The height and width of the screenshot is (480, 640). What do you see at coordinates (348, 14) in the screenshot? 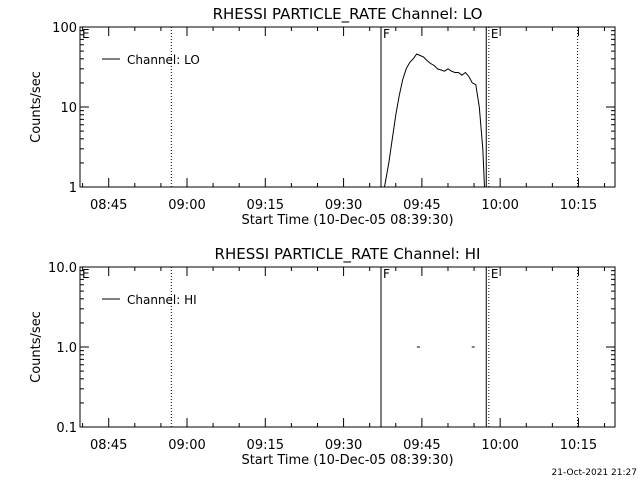
I see `chart-title: RHESSI PARTICLE_RATE Channel: LO` at bounding box center [348, 14].